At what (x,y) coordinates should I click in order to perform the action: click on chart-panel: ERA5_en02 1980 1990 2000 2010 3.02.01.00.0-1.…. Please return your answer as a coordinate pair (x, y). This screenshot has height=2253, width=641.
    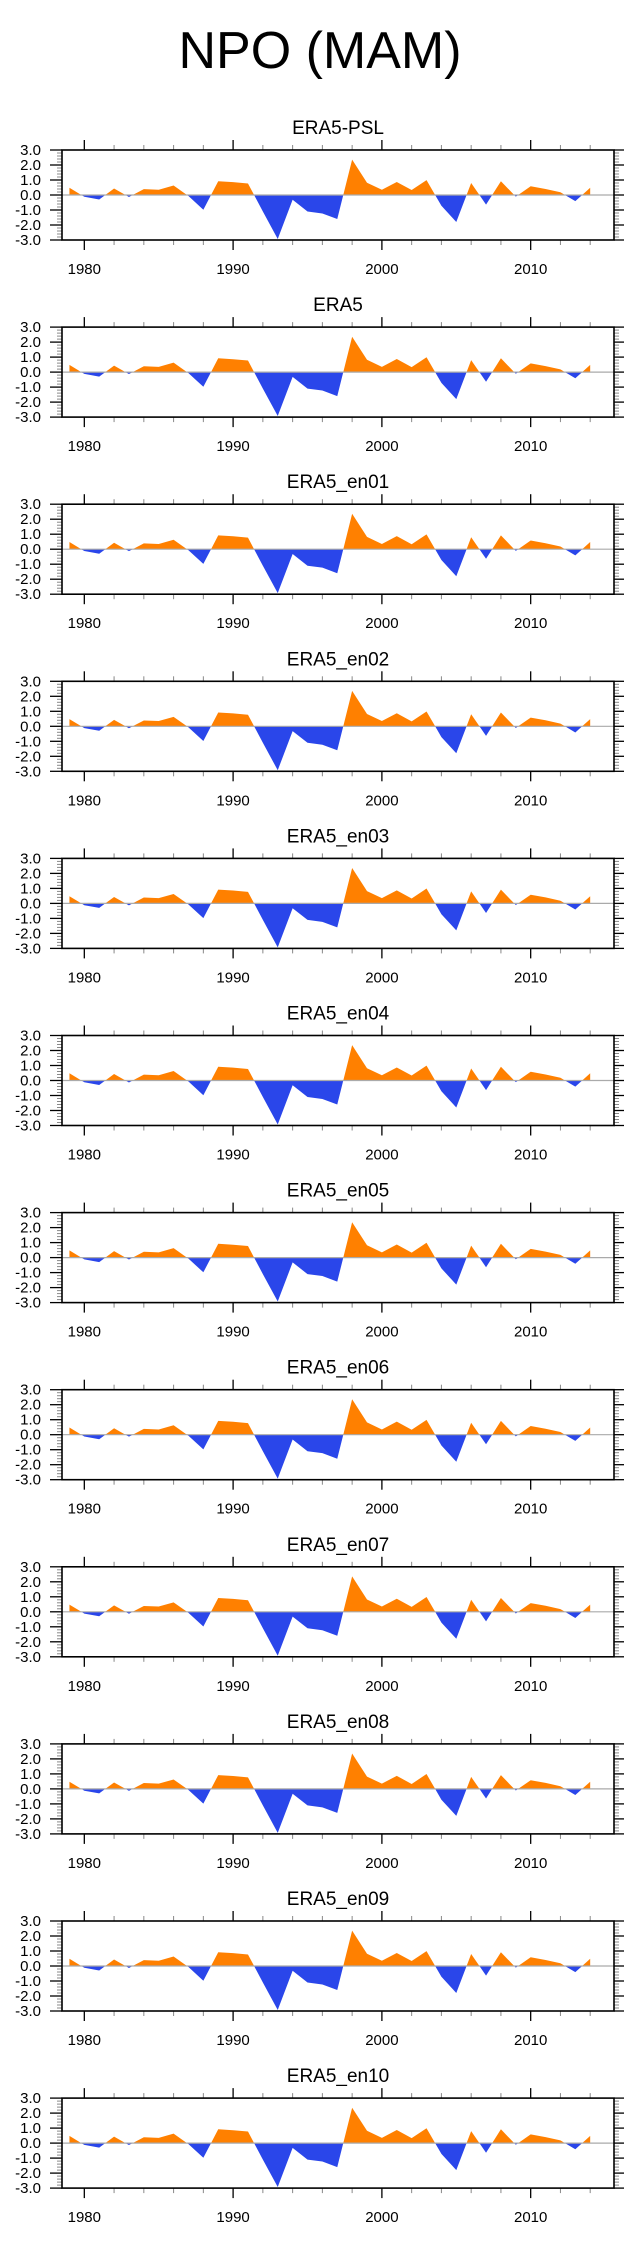
    Looking at the image, I should click on (319, 729).